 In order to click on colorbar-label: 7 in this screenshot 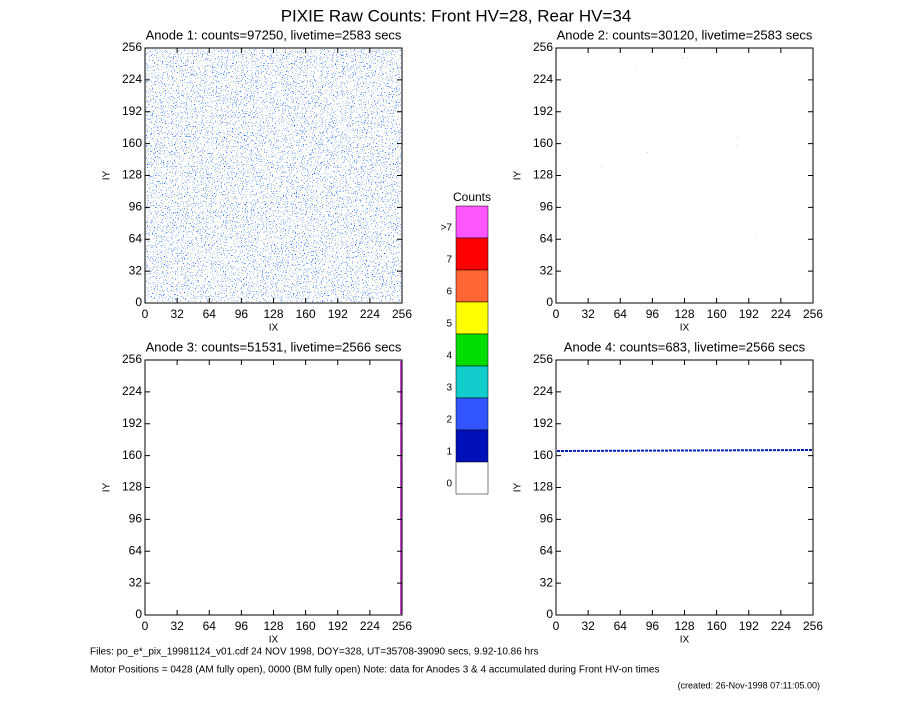, I will do `click(449, 260)`.